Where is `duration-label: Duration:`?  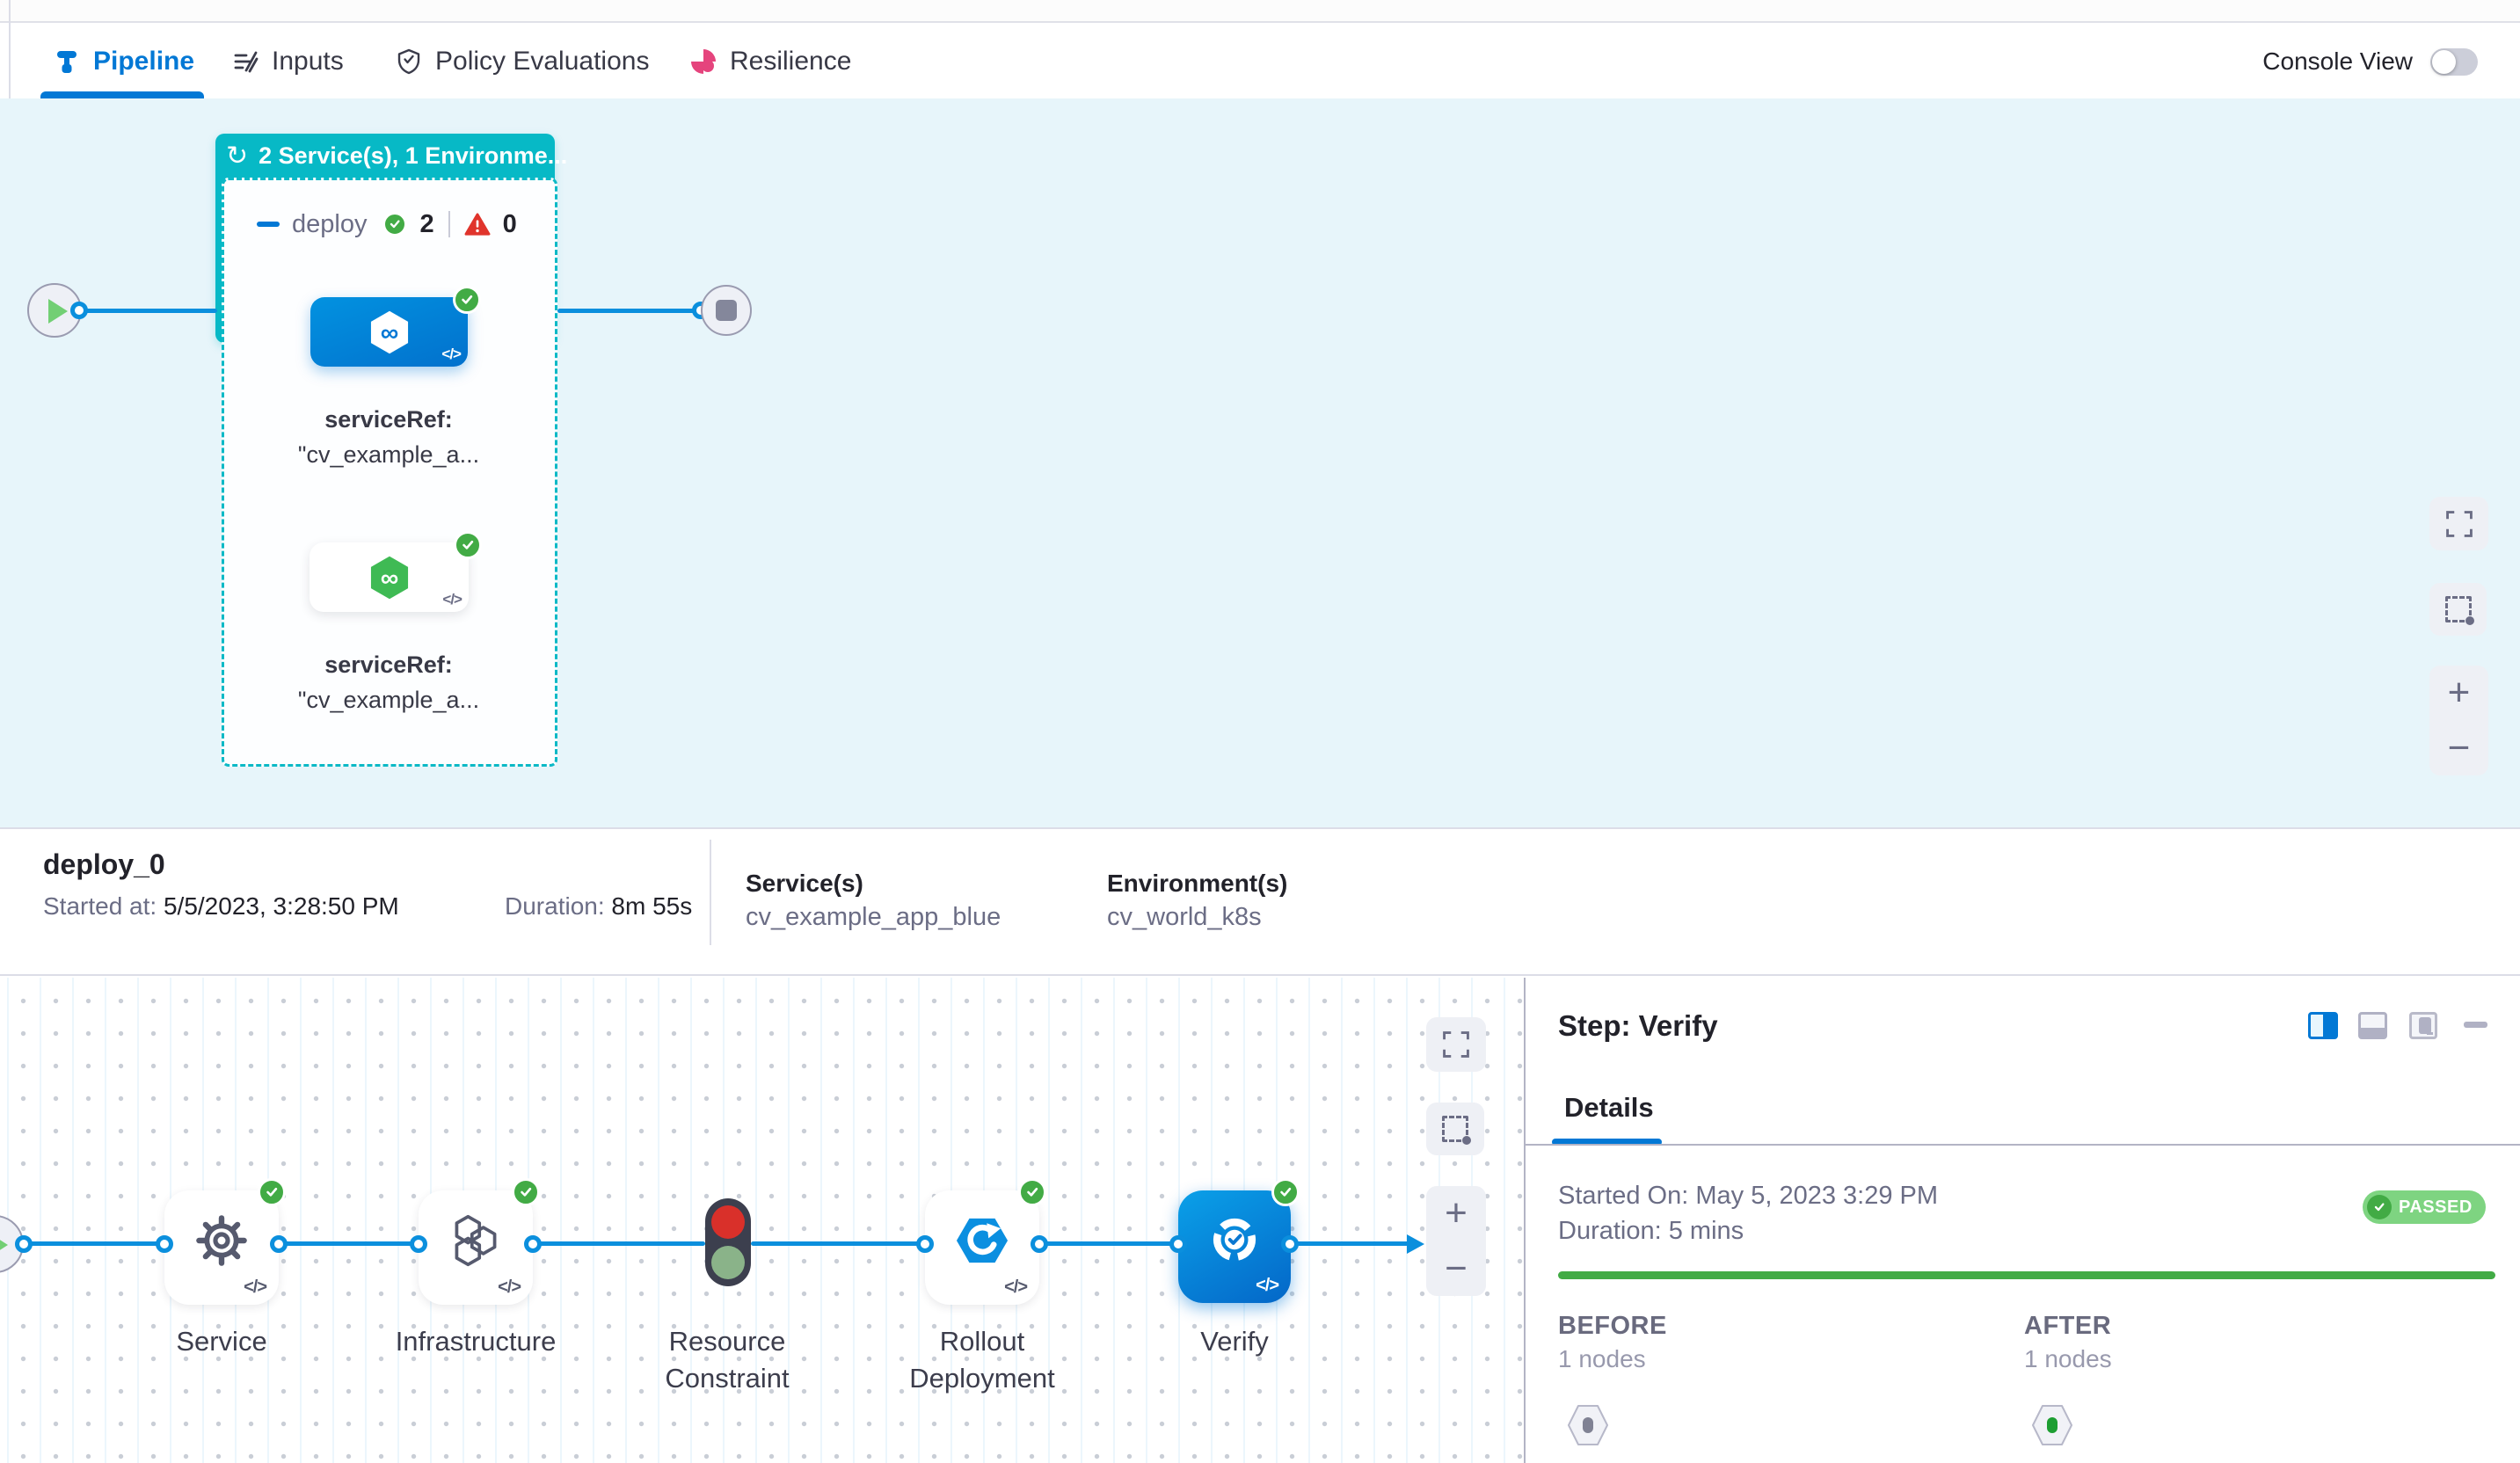 duration-label: Duration: is located at coordinates (555, 906).